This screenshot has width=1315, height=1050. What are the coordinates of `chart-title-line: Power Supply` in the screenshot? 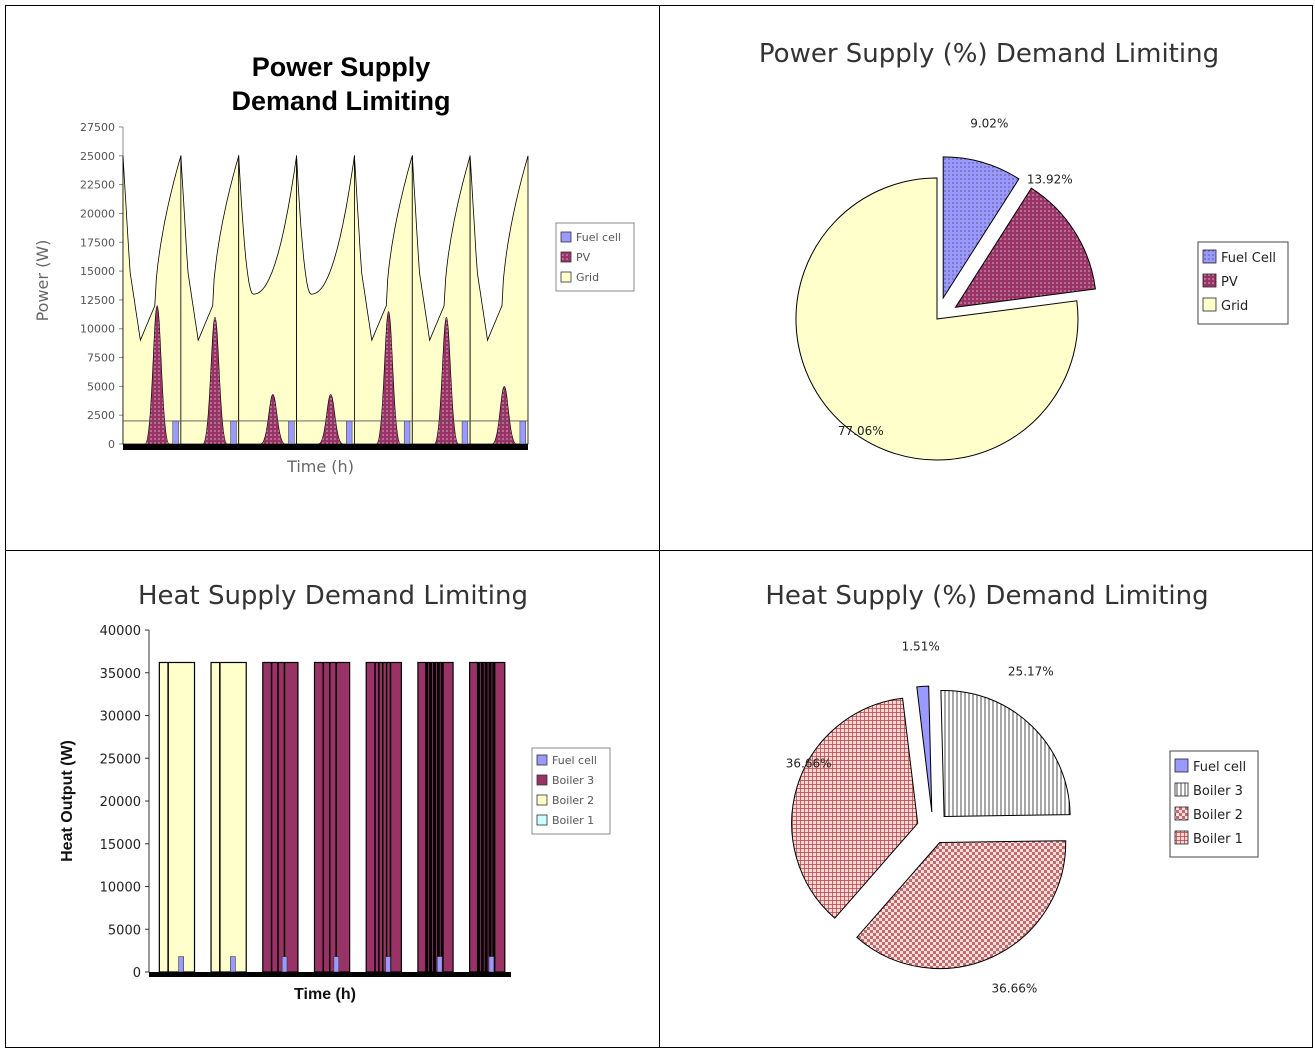 It's located at (341, 67).